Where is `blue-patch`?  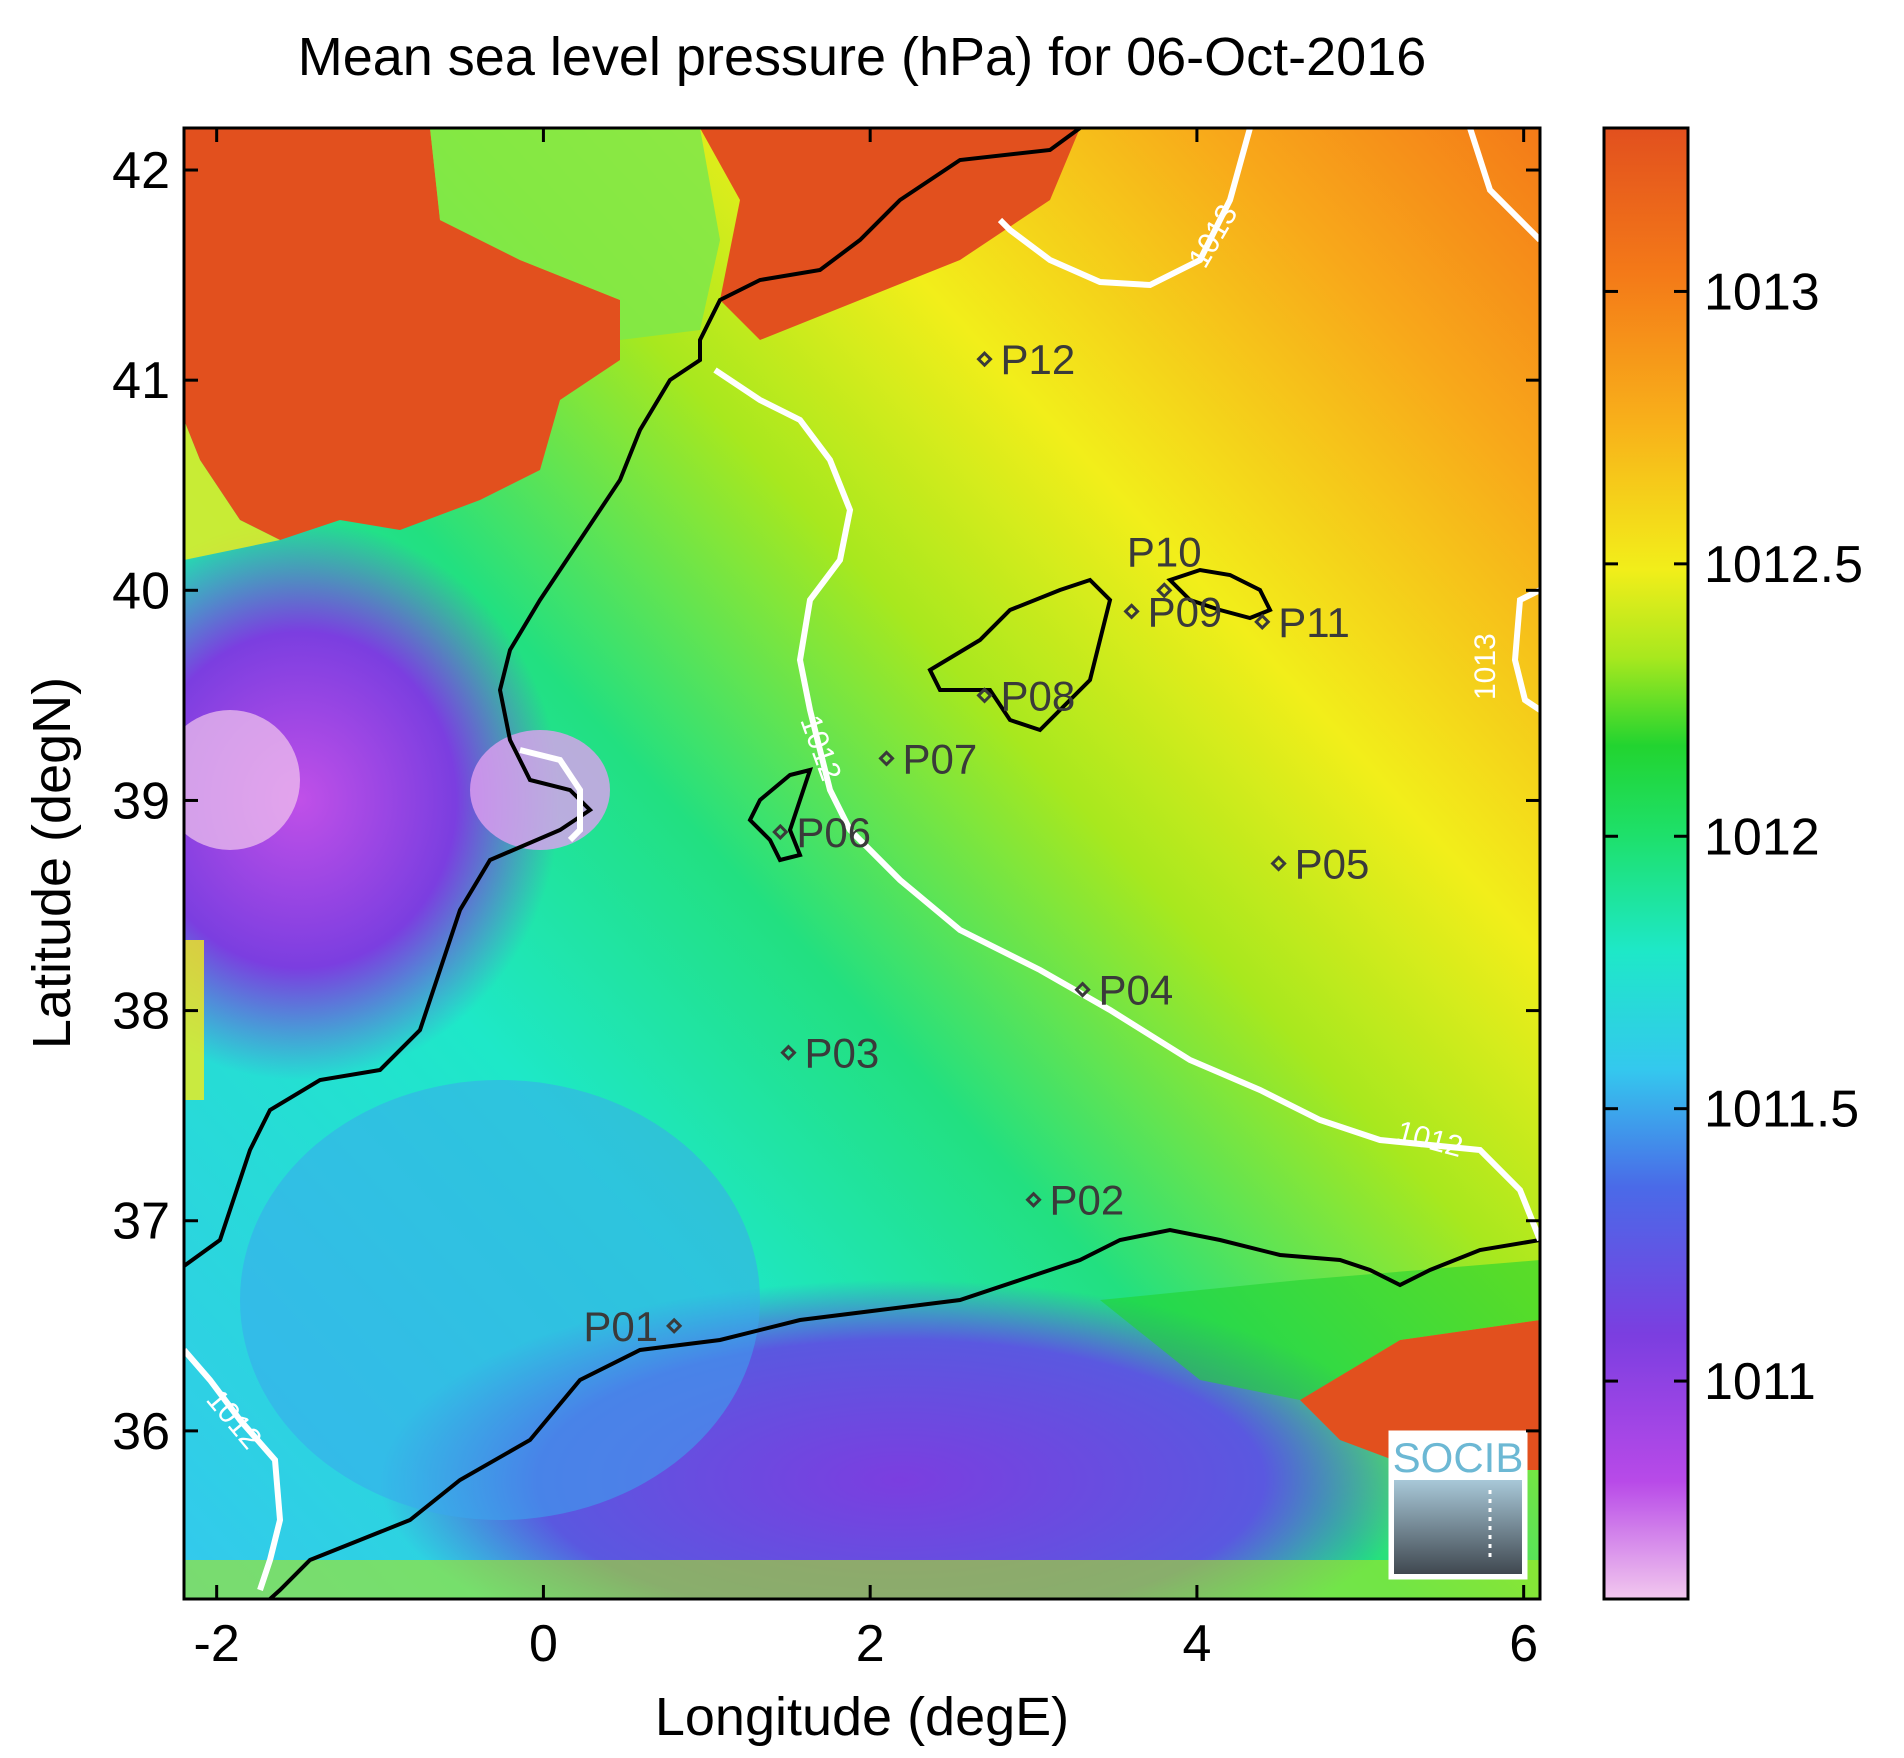
blue-patch is located at coordinates (500, 1300).